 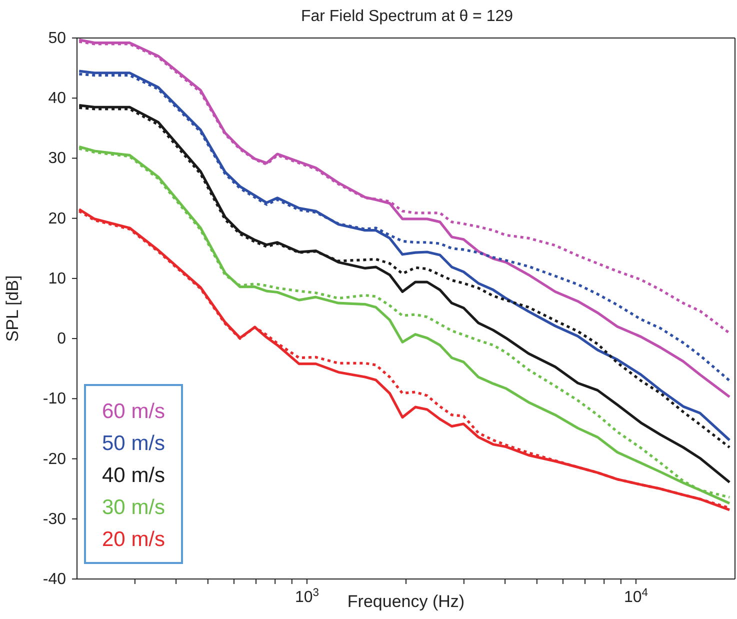 What do you see at coordinates (54, 399) in the screenshot?
I see `y-tick-label: -10` at bounding box center [54, 399].